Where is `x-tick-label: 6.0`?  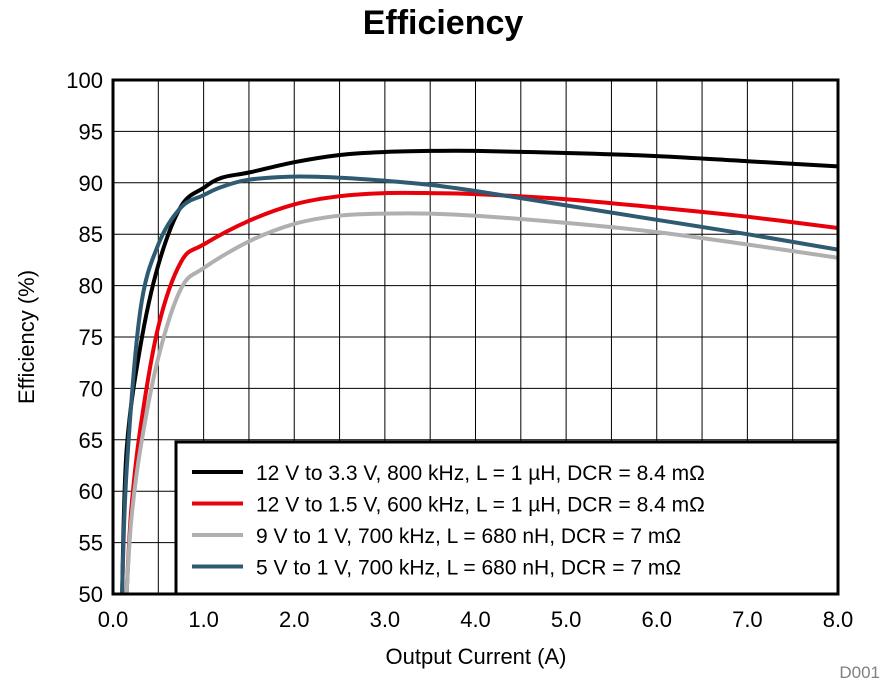
x-tick-label: 6.0 is located at coordinates (656, 619).